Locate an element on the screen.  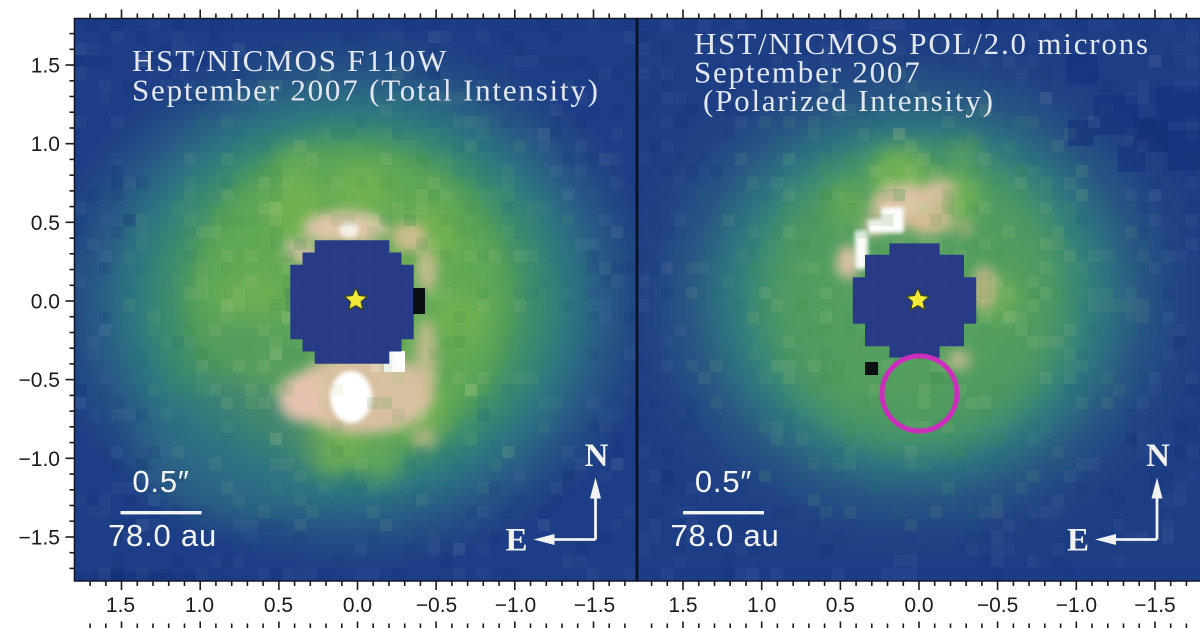
svg-text: HST/NICMOS POL/2.0 microns is located at coordinates (922, 43).